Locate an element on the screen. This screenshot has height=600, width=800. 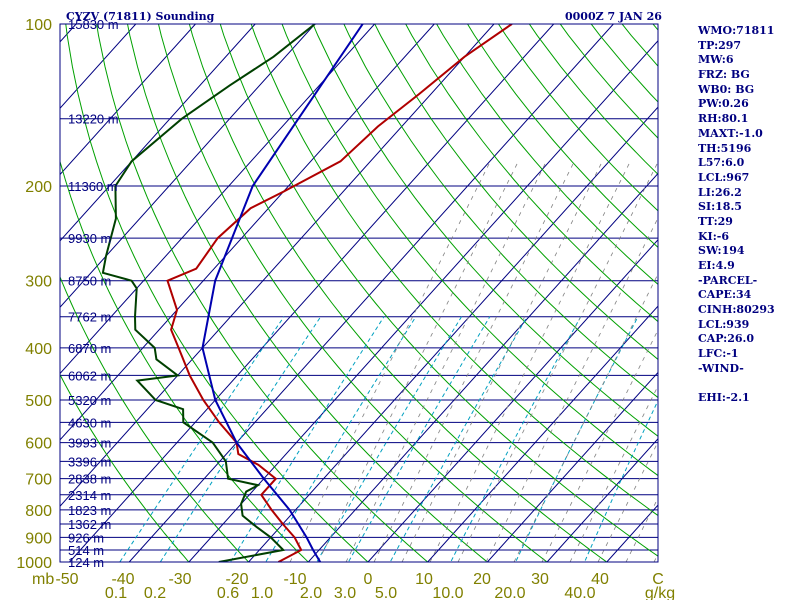
index-line: CINH:80293 is located at coordinates (736, 310).